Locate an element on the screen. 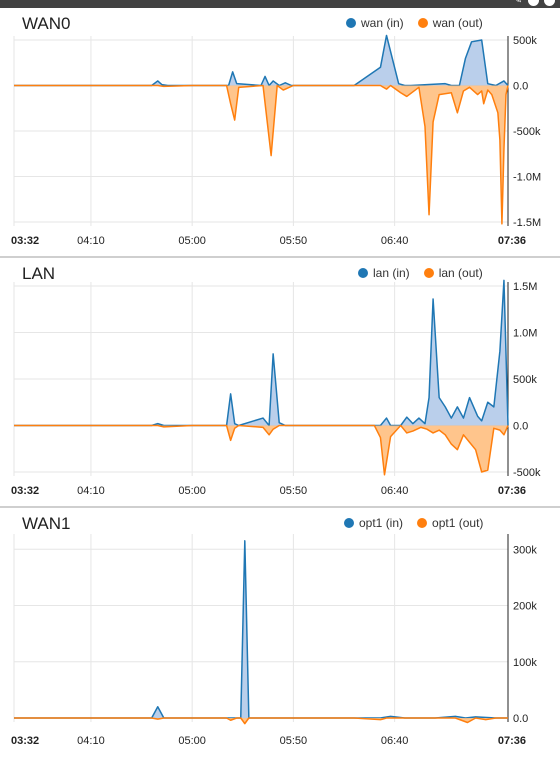 The width and height of the screenshot is (560, 757). panel-title: WAN0 is located at coordinates (46, 23).